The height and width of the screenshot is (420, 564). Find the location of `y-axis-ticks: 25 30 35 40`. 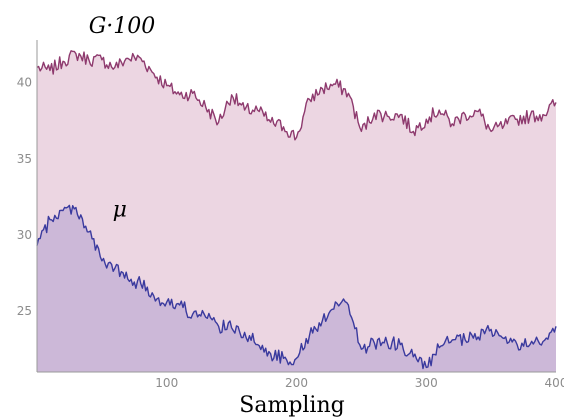

y-axis-ticks: 25 30 35 40 is located at coordinates (24, 197).